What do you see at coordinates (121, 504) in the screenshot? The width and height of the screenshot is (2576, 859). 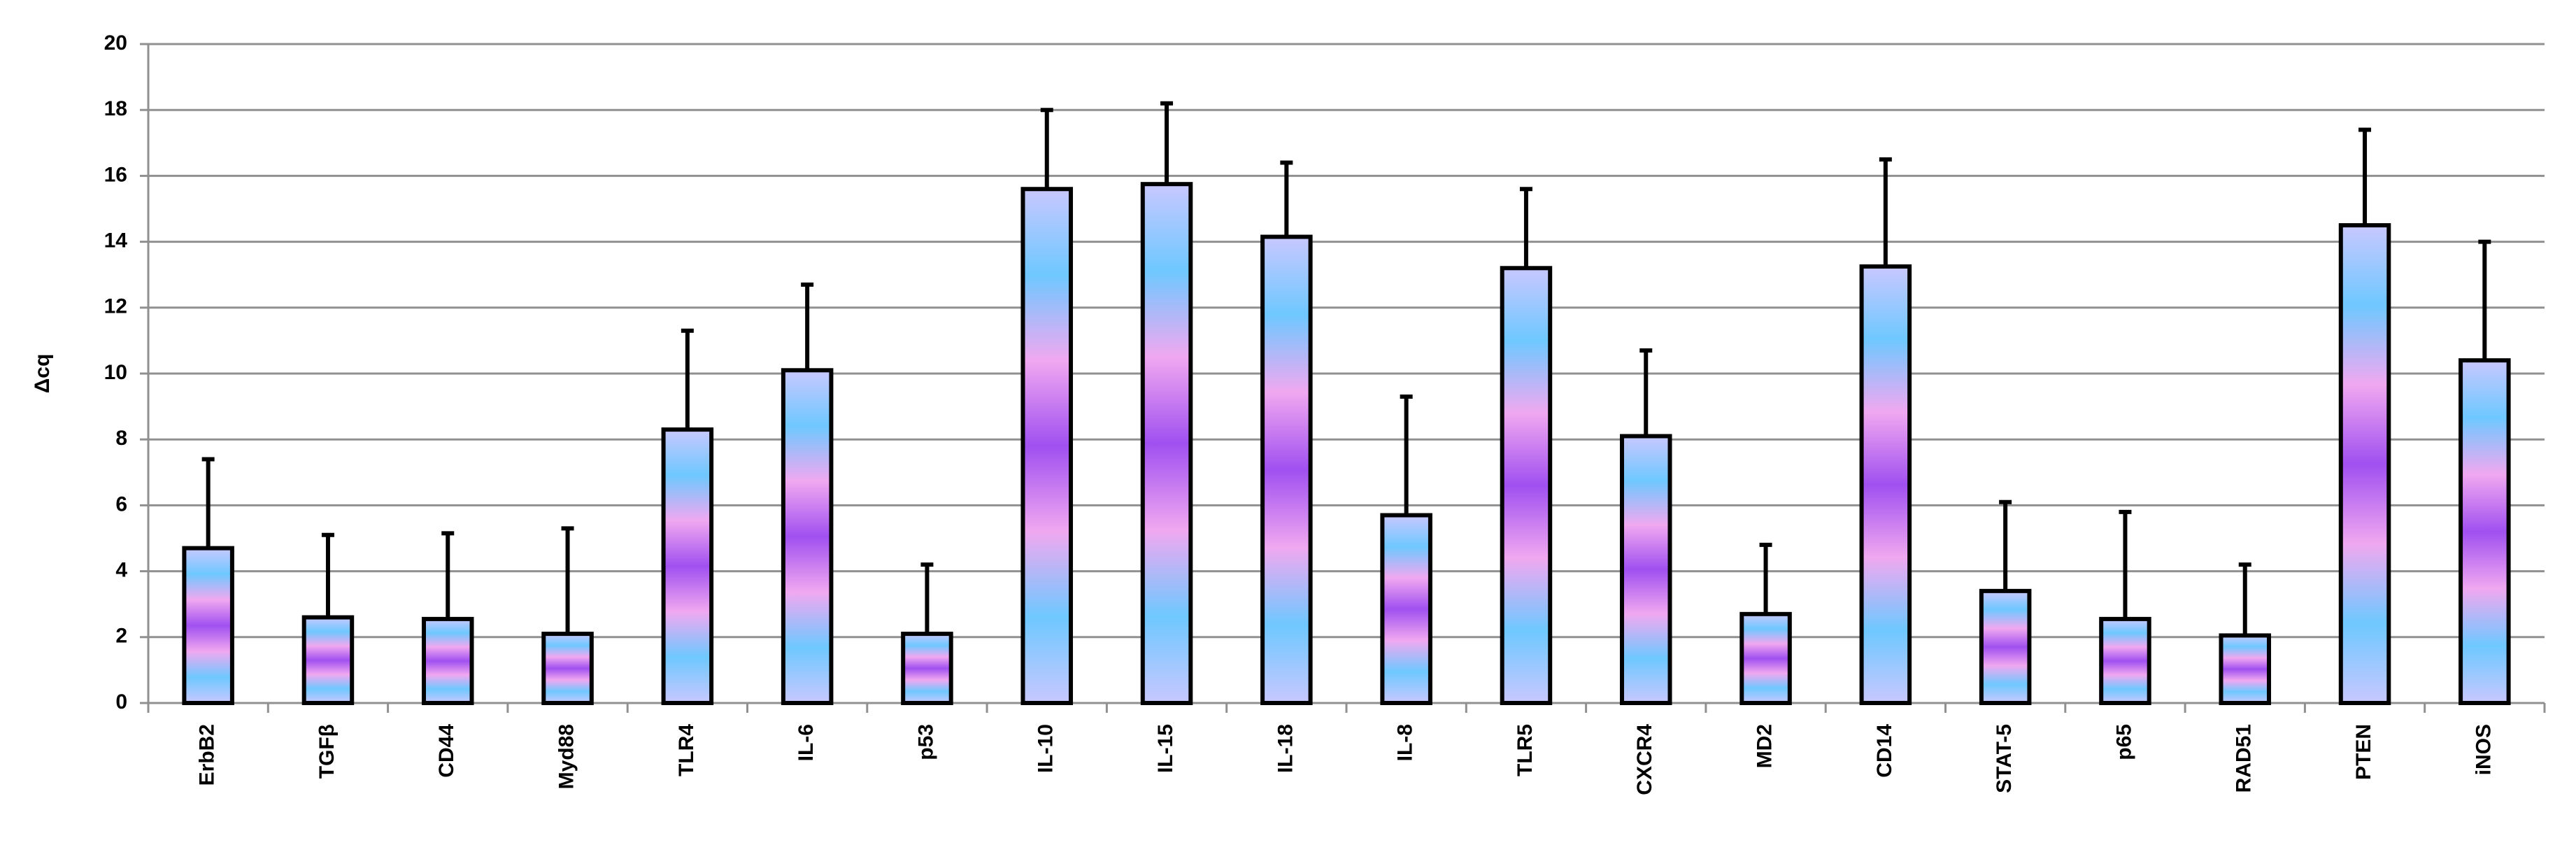 I see `y-tick-label: 6` at bounding box center [121, 504].